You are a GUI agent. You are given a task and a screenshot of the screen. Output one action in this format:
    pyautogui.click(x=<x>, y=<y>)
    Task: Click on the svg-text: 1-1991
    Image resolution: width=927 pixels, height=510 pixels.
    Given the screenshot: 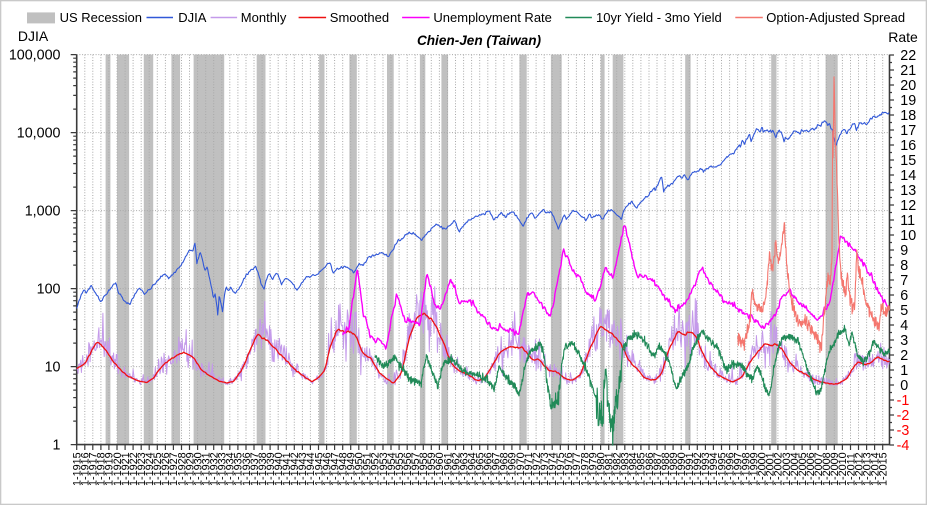 What is the action you would take?
    pyautogui.click(x=690, y=469)
    